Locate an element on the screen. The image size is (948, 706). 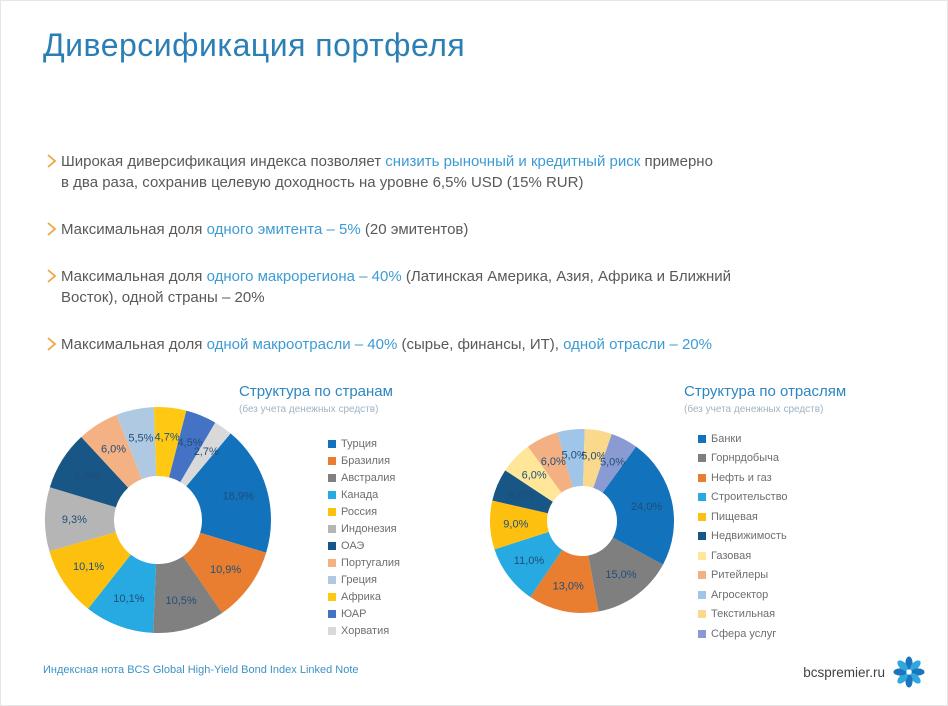
slice-label: 13,0% is located at coordinates (568, 586).